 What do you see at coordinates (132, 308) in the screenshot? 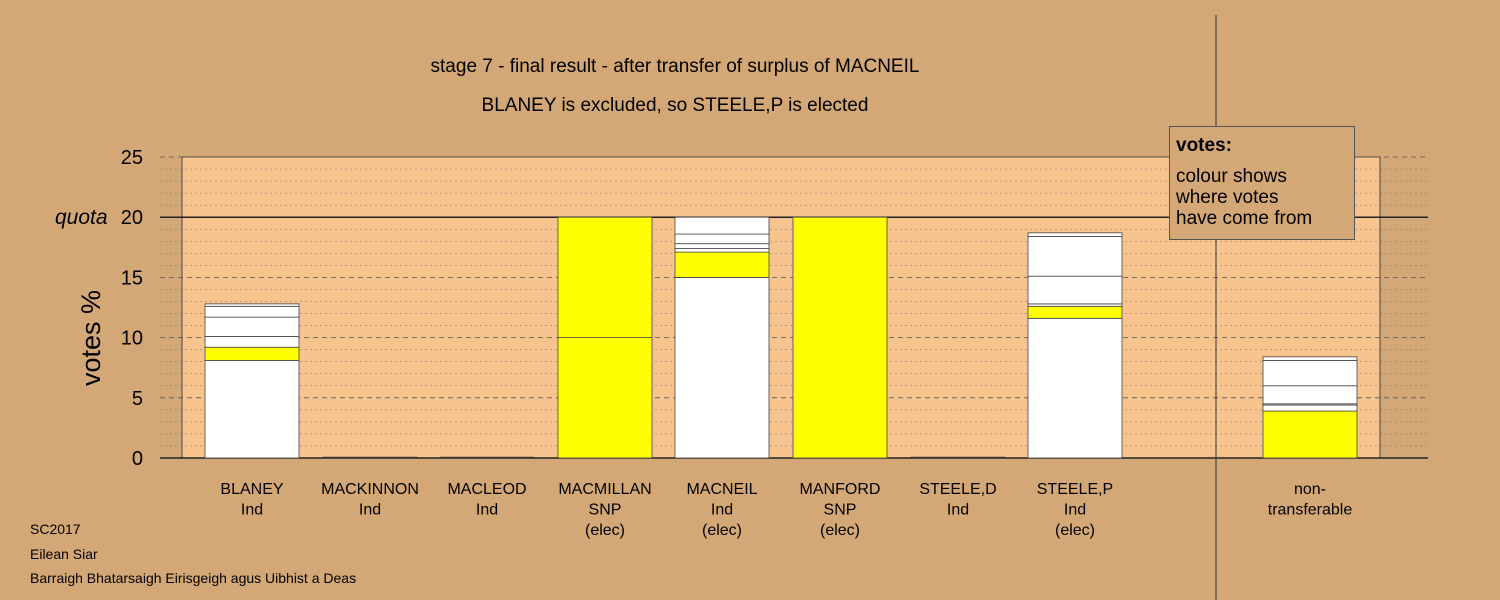
I see `y-axis-ticks: 0 5 10 15 20 25` at bounding box center [132, 308].